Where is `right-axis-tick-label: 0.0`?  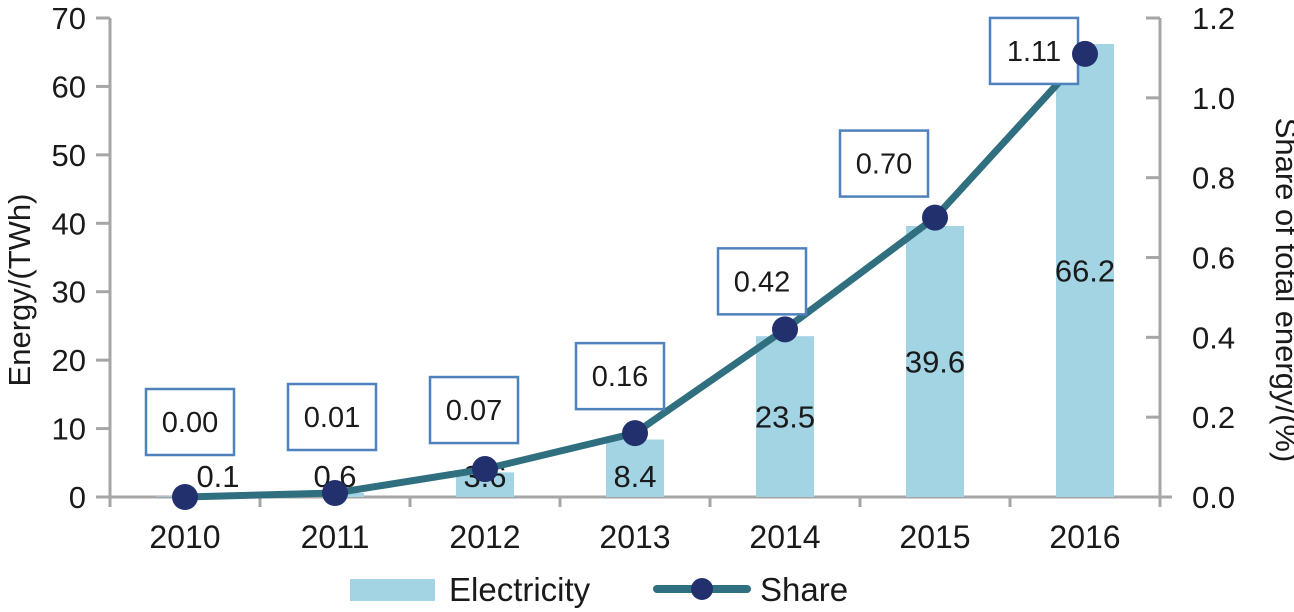 right-axis-tick-label: 0.0 is located at coordinates (1213, 497).